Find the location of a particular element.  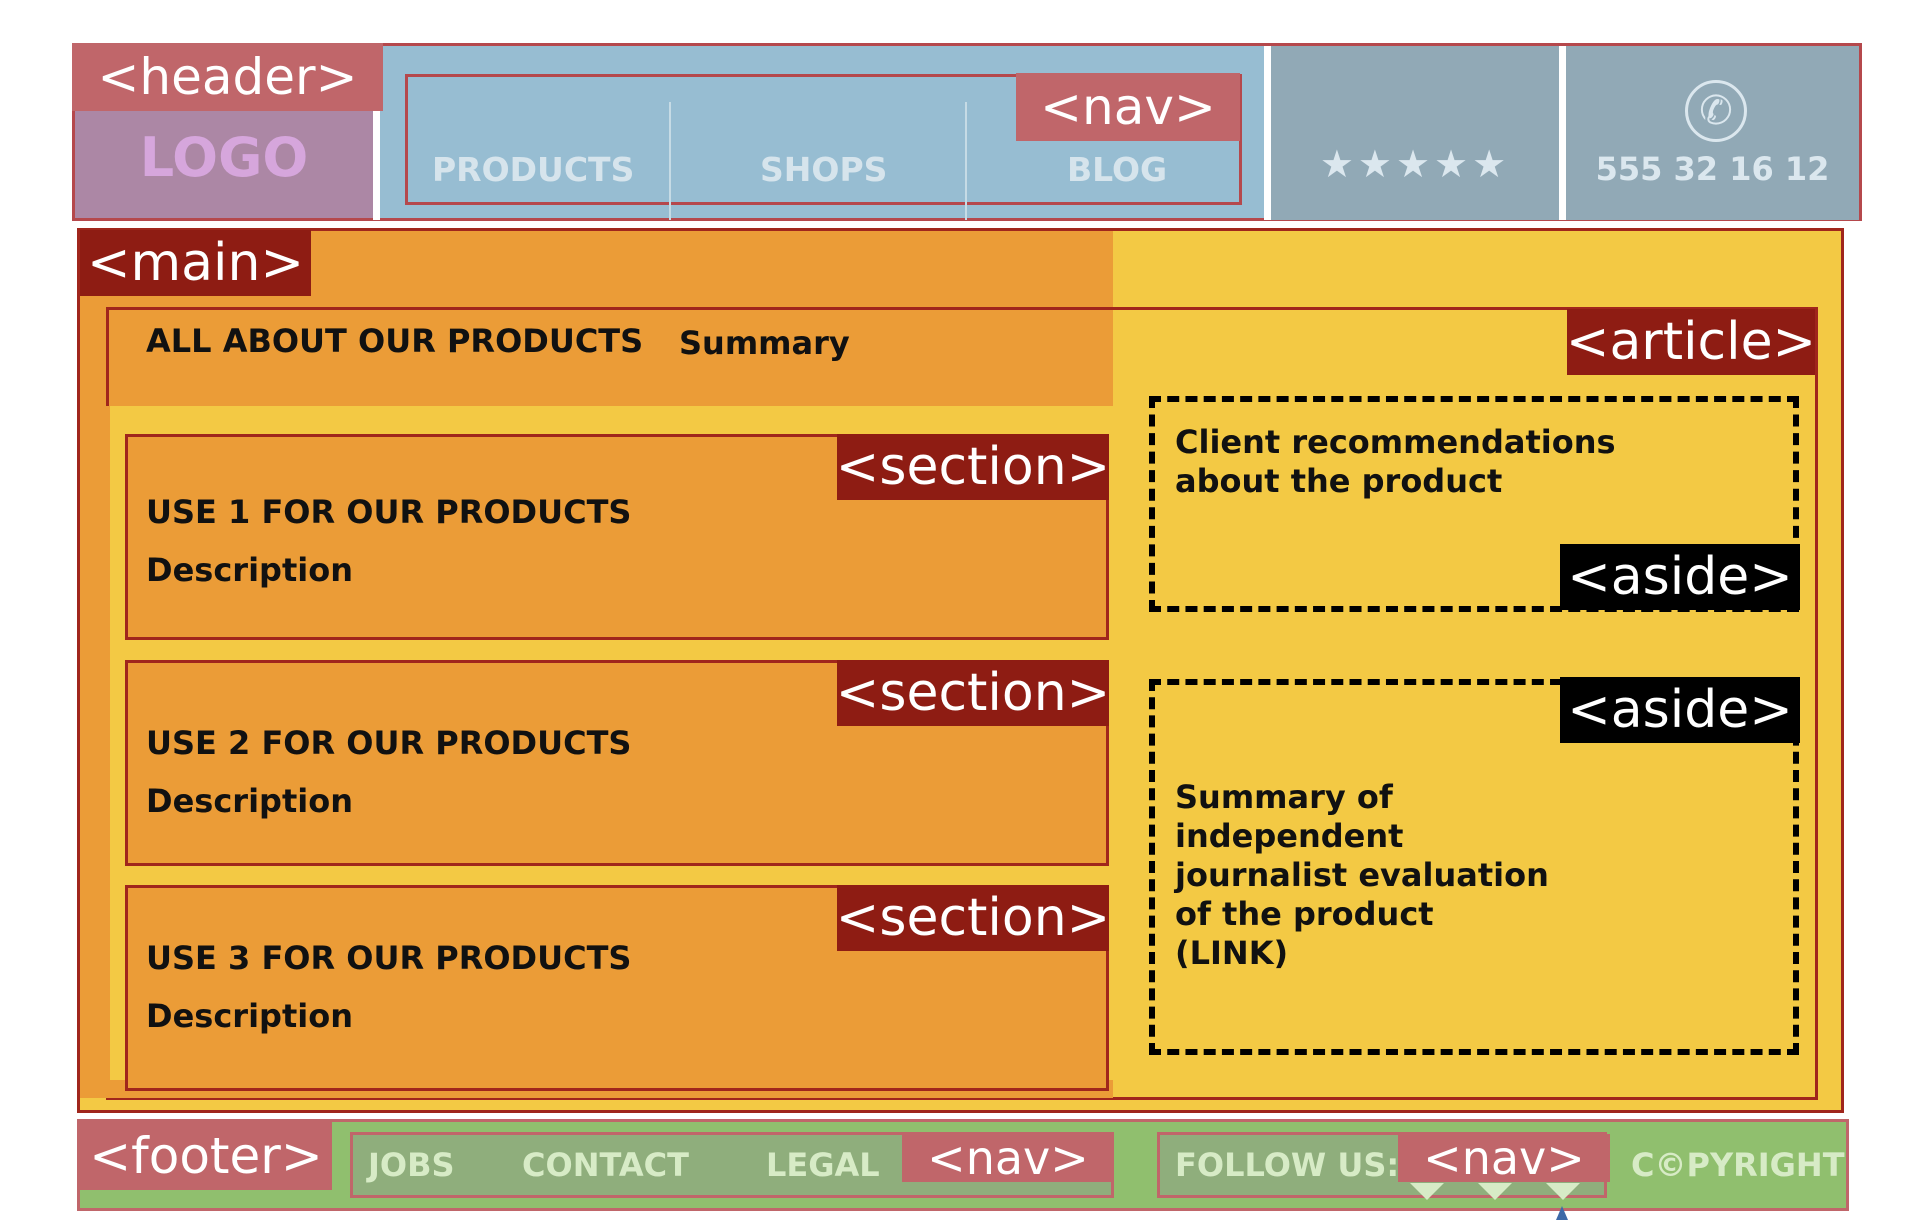

rating-stars: ★★★★★ is located at coordinates (1415, 164).